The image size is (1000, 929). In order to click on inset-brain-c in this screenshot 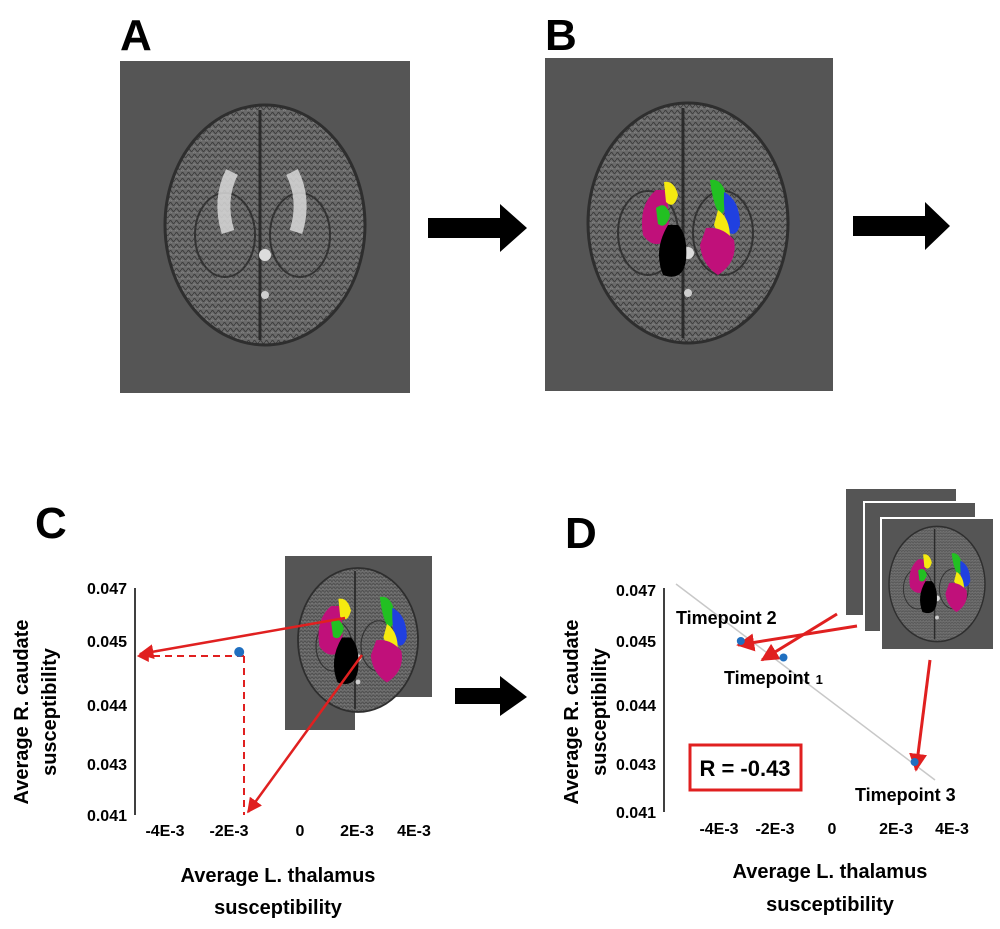, I will do `click(358, 643)`.